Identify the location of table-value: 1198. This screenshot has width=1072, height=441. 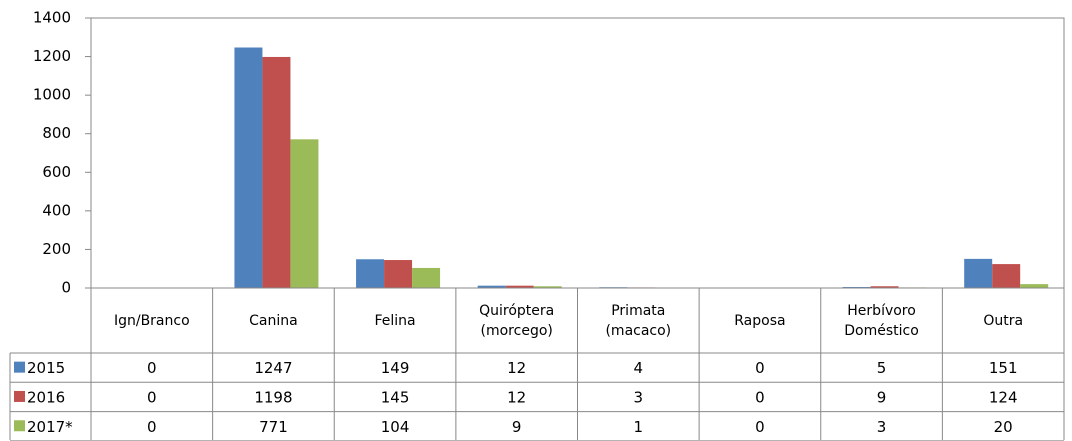
(273, 397).